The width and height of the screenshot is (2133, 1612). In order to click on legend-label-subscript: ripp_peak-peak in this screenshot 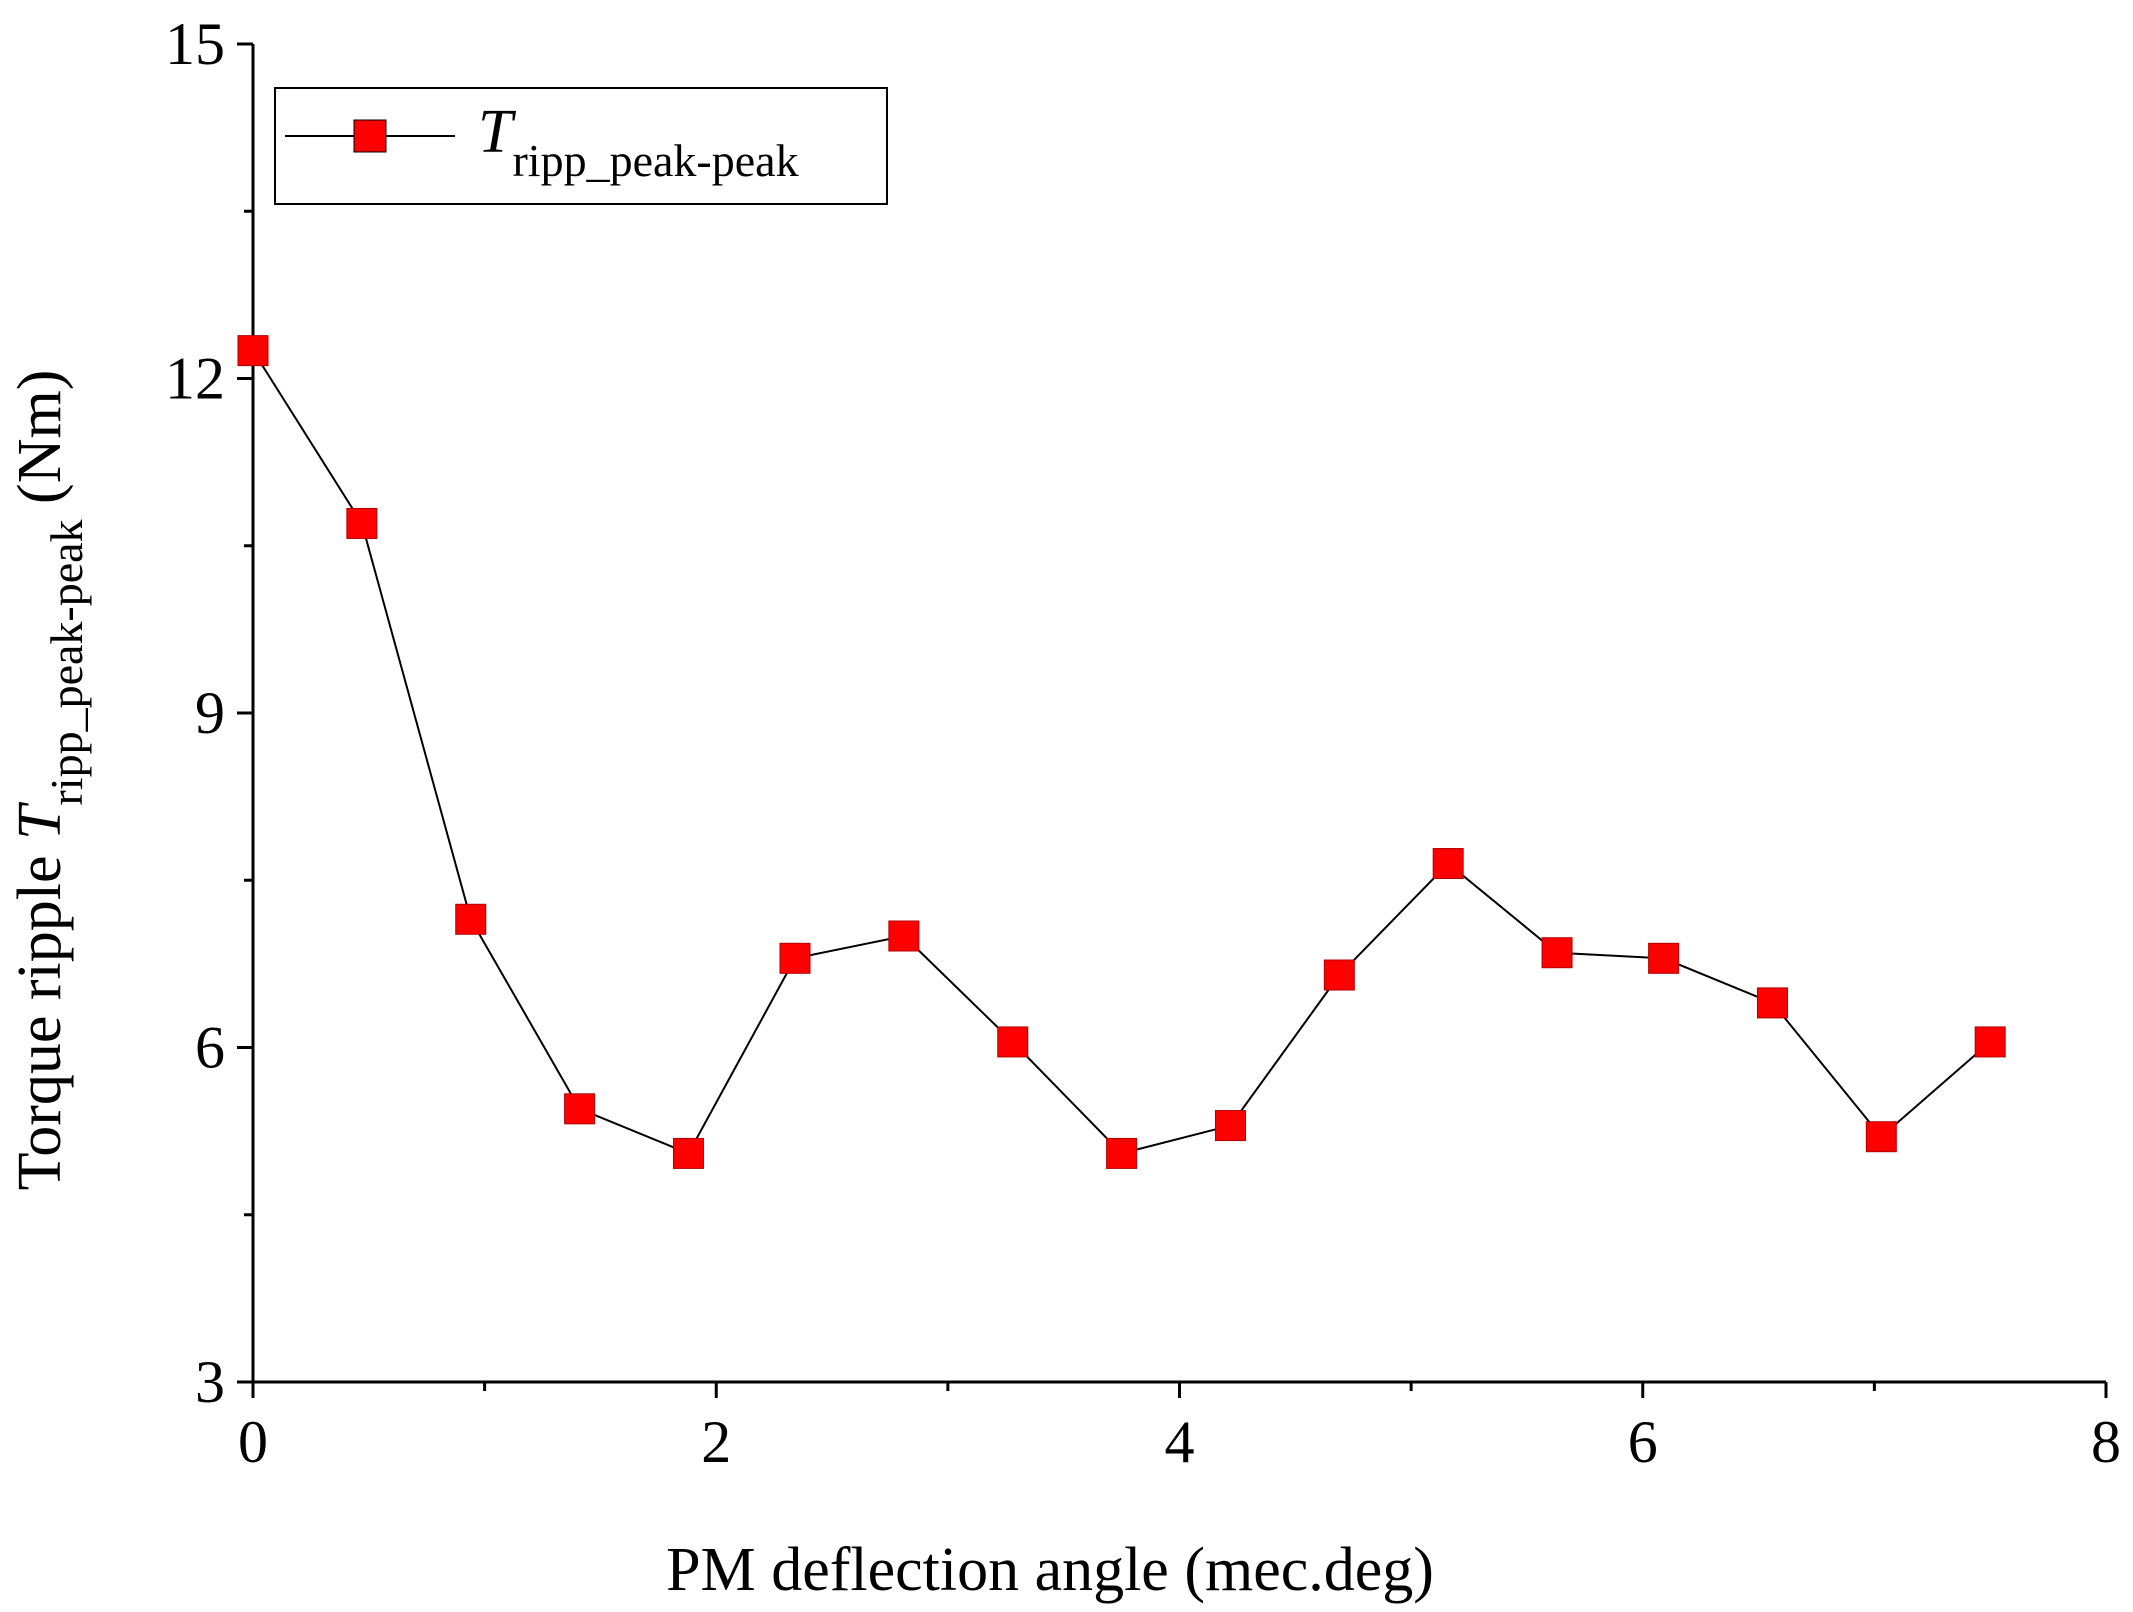, I will do `click(655, 160)`.